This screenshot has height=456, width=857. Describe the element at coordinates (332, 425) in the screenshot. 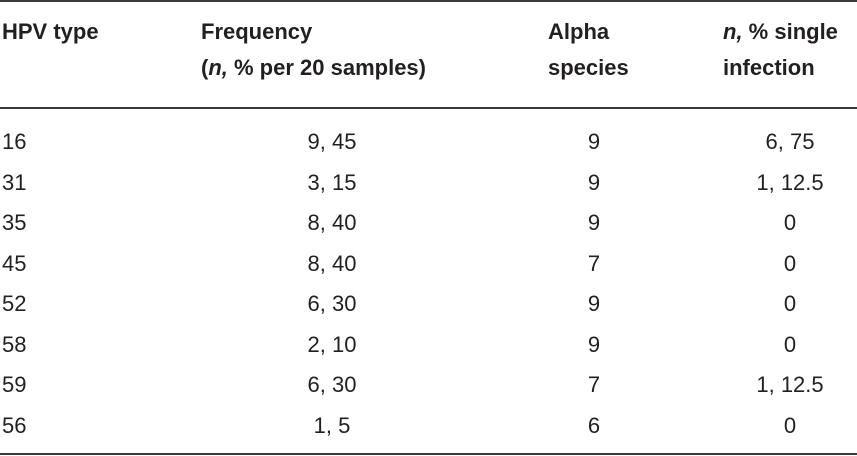

I see `cell-frequency: 1, 5` at that location.